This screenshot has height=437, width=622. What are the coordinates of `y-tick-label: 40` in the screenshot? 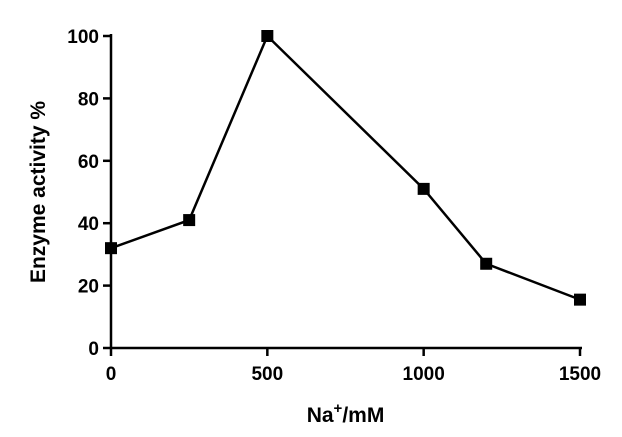 It's located at (88, 224).